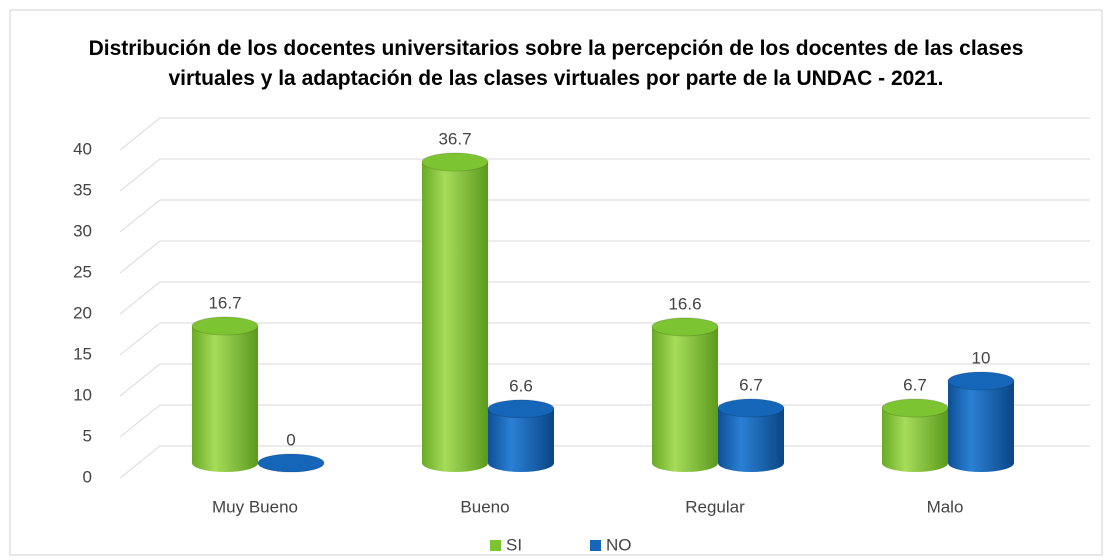  I want to click on x-tick-label: Malo, so click(945, 506).